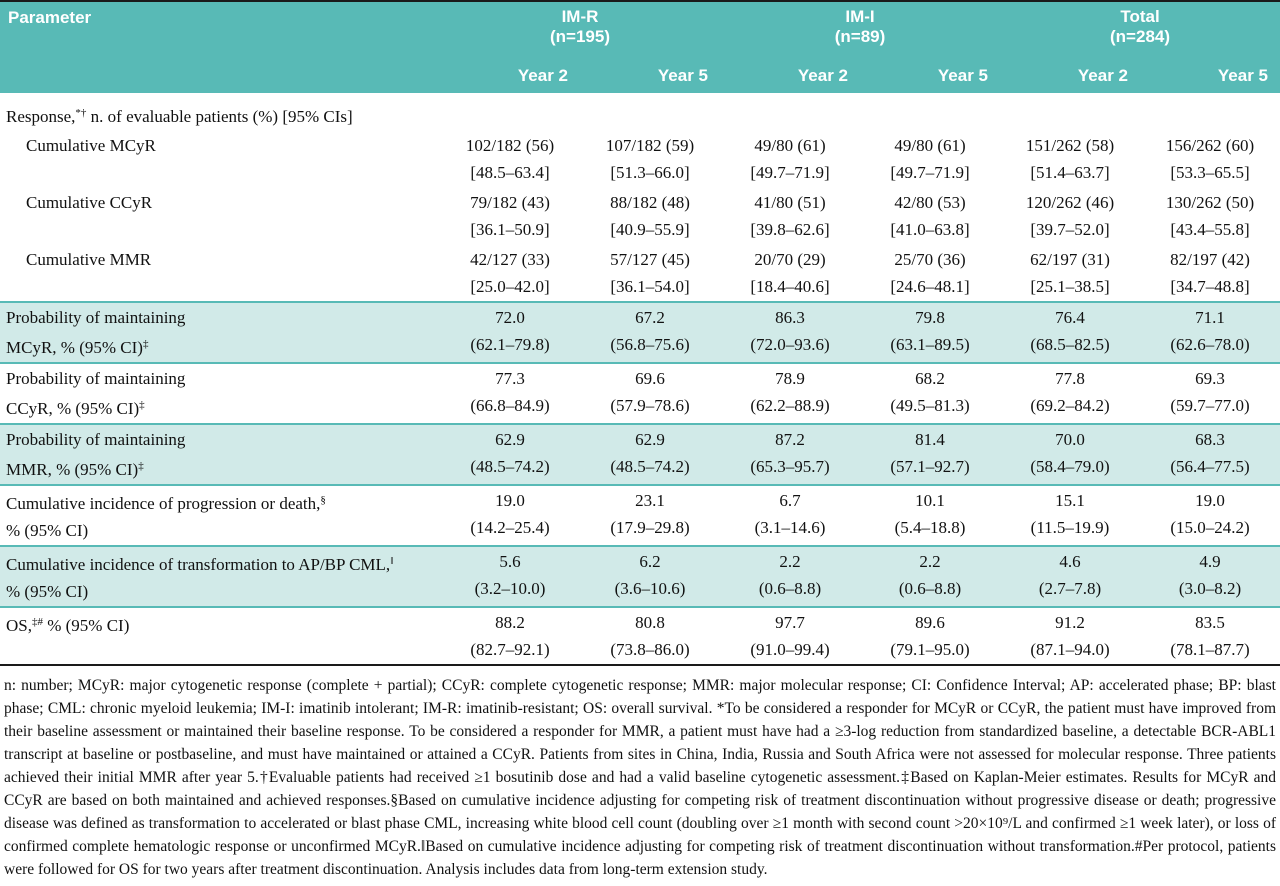 This screenshot has height=886, width=1280. I want to click on value-cell: 41/80 (51) [39.8–62.6], so click(790, 216).